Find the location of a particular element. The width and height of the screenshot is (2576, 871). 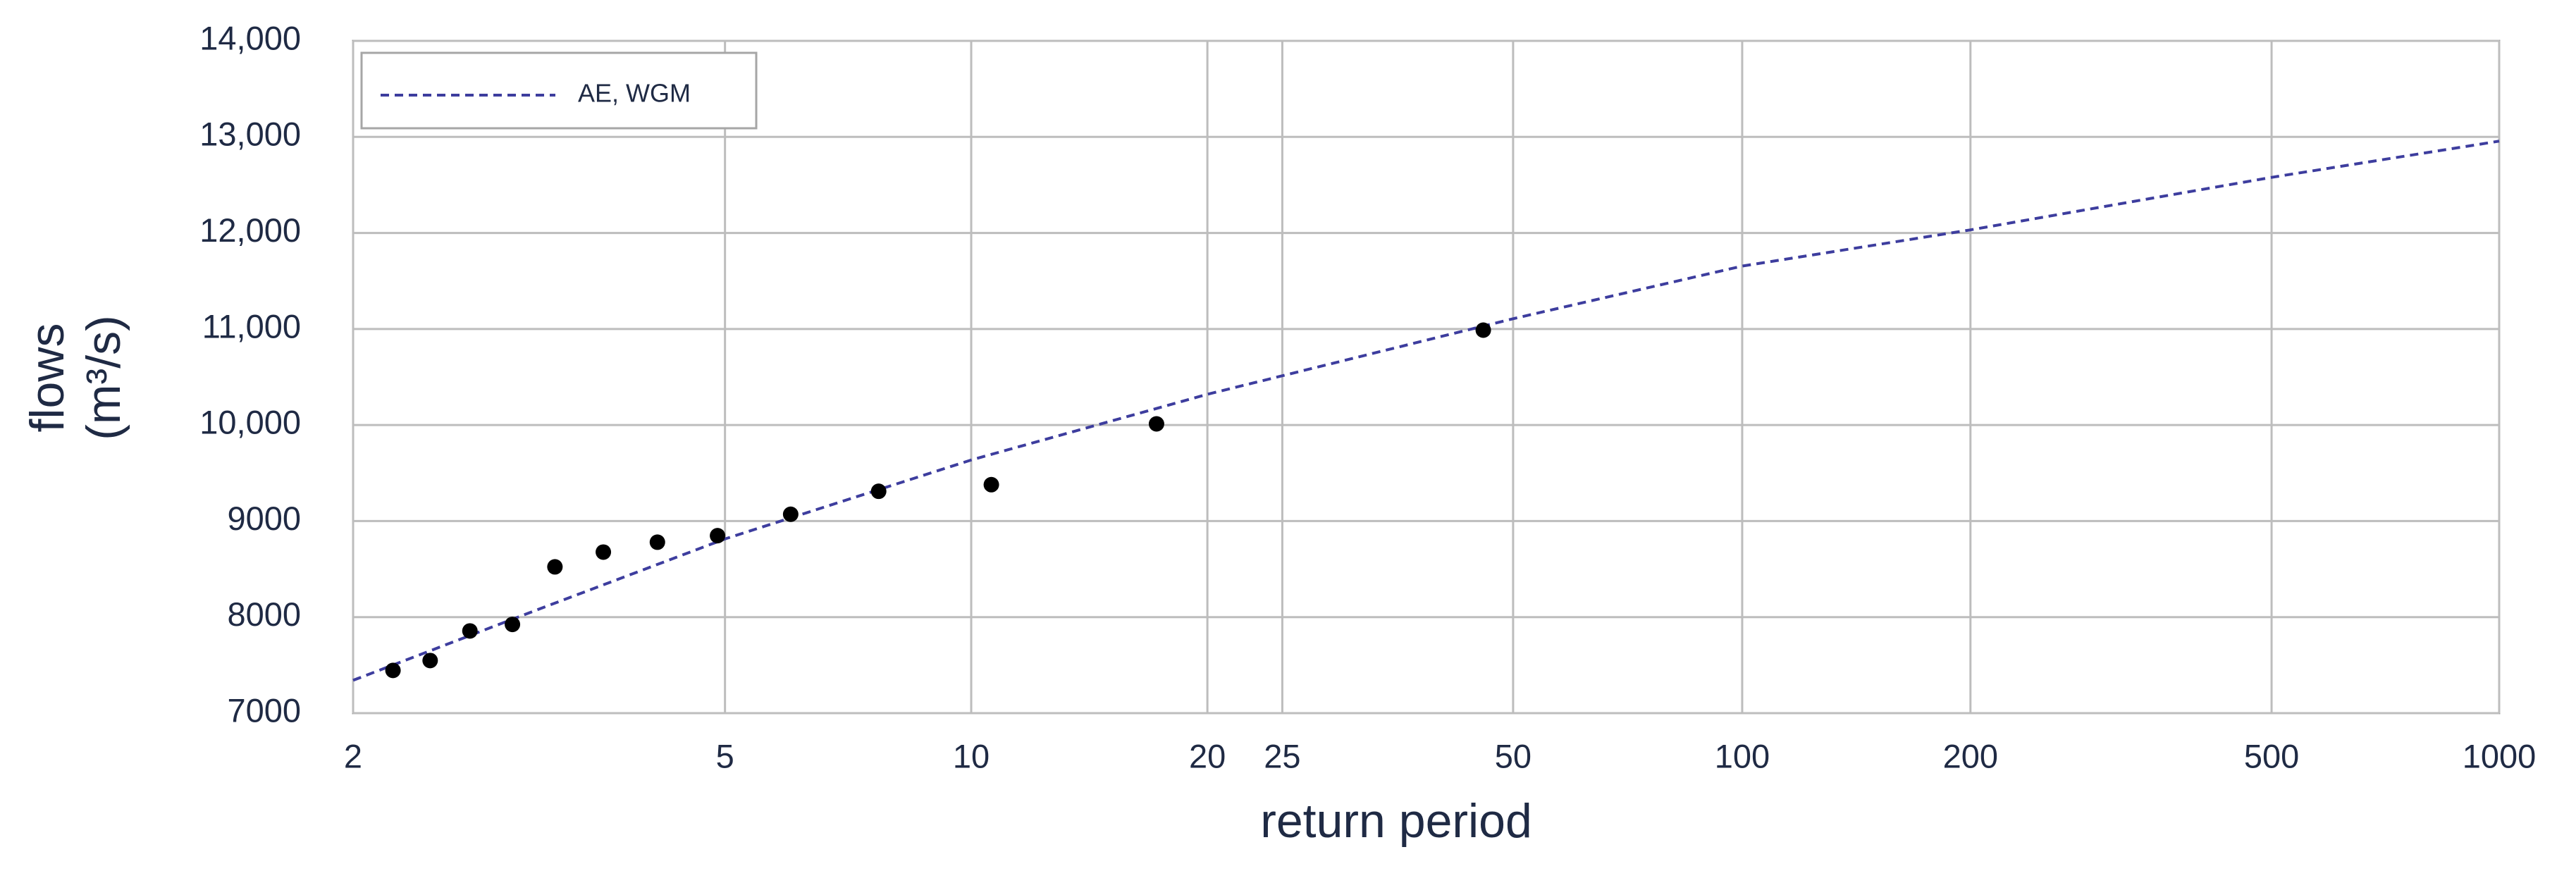

x-tick-label: 200 is located at coordinates (1971, 755).